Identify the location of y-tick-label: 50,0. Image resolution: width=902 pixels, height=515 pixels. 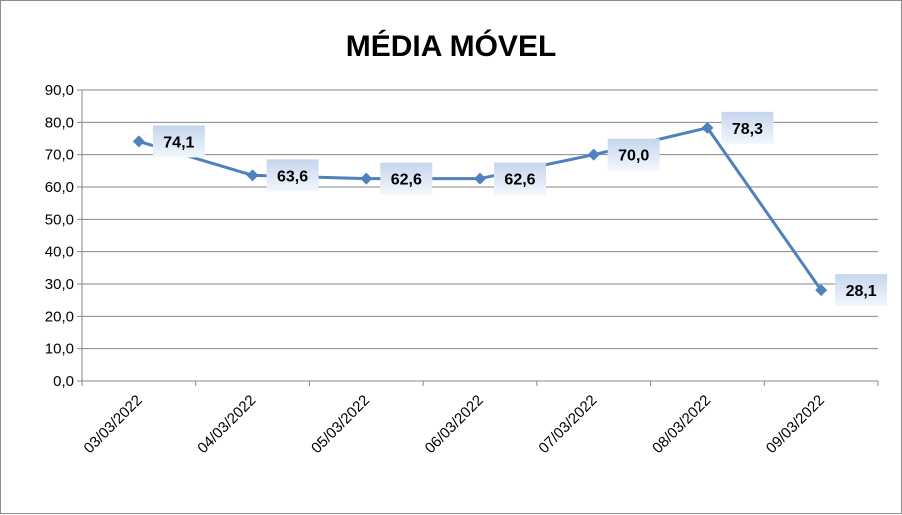
(59, 219).